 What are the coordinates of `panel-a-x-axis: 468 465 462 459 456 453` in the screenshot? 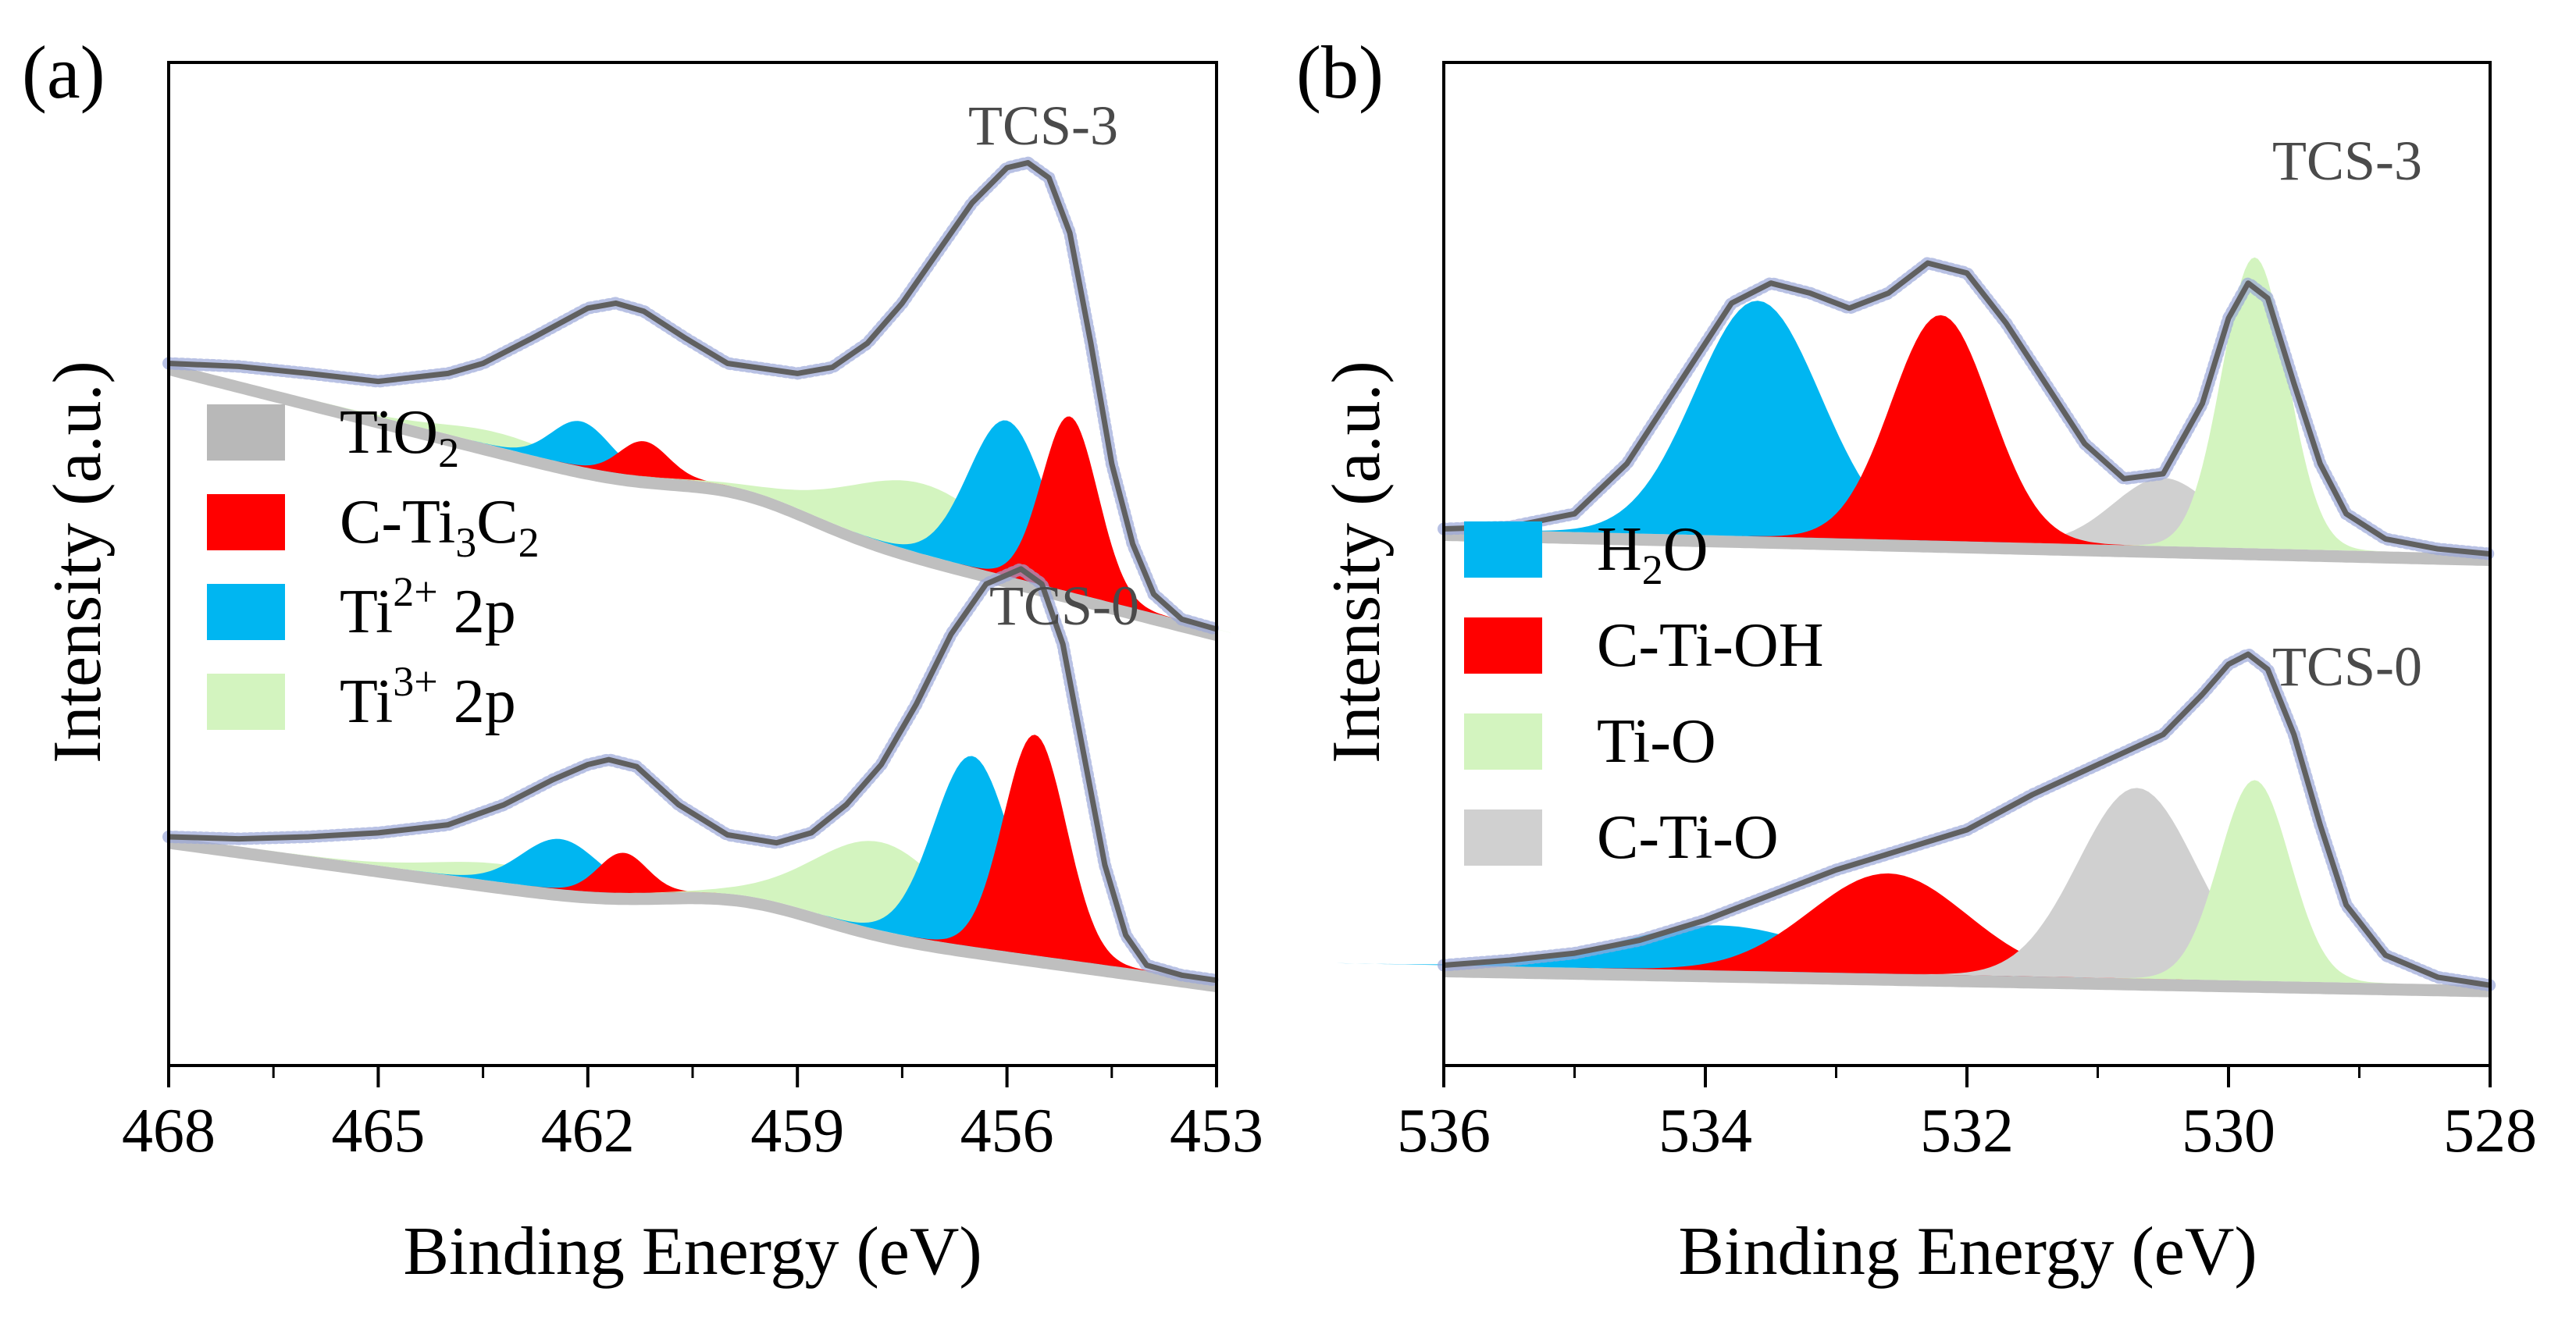 It's located at (692, 1115).